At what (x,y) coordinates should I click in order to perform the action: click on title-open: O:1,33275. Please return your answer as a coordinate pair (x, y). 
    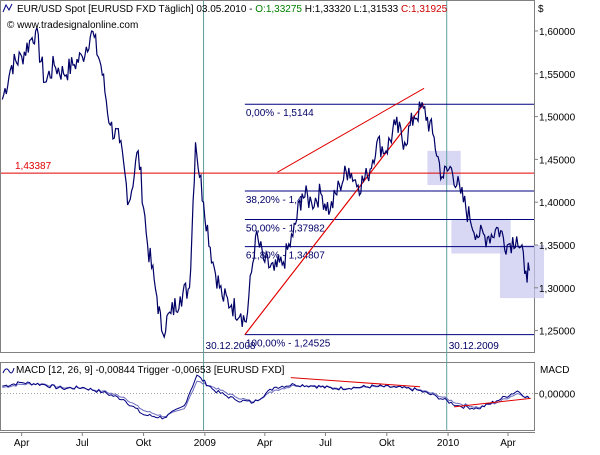
    Looking at the image, I should click on (278, 9).